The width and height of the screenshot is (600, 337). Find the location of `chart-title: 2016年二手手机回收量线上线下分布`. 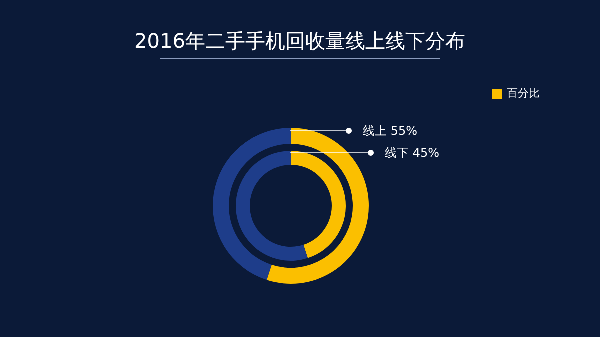

chart-title: 2016年二手手机回收量线上线下分布 is located at coordinates (300, 41).